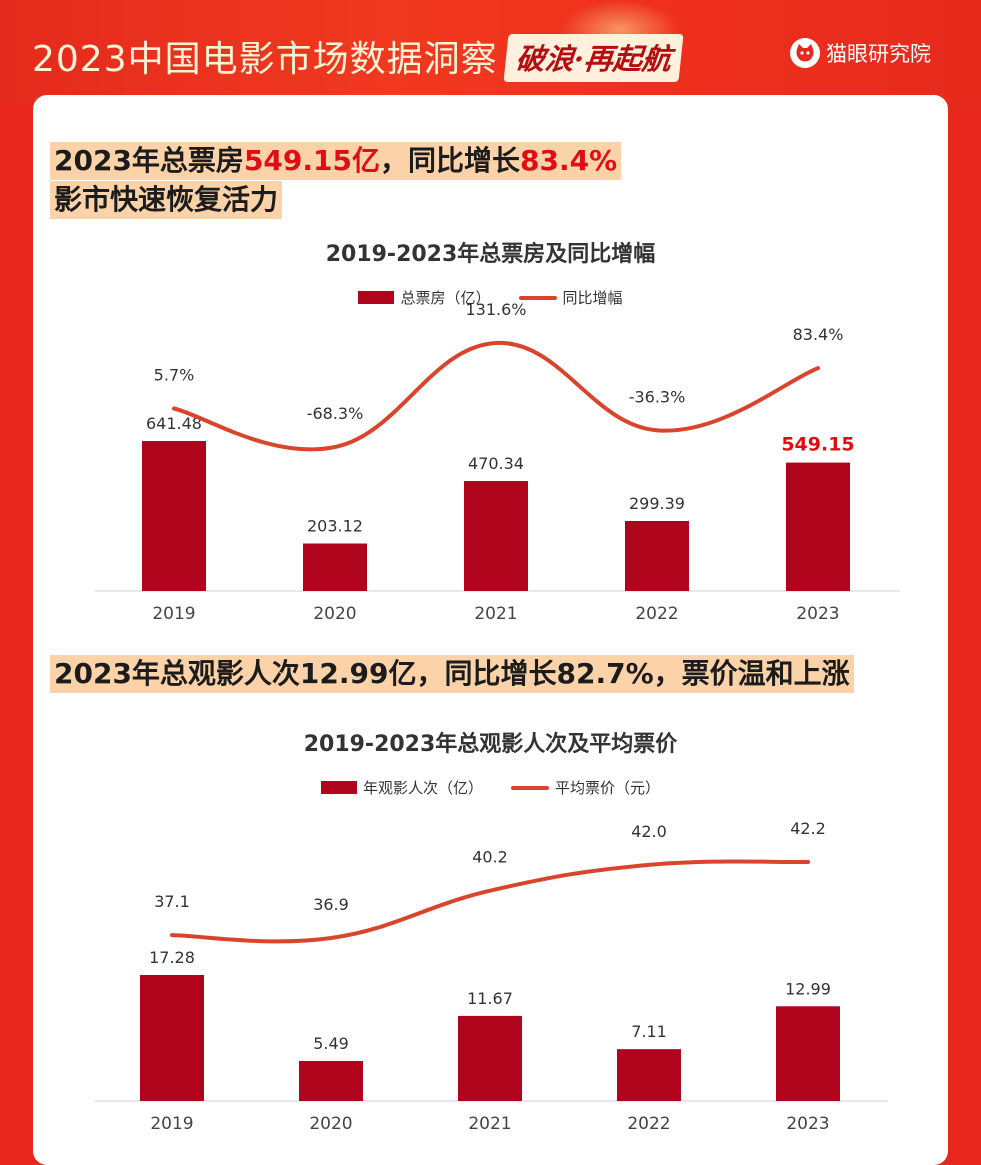 Image resolution: width=981 pixels, height=1165 pixels. I want to click on bar-data-label: 203.12, so click(335, 526).